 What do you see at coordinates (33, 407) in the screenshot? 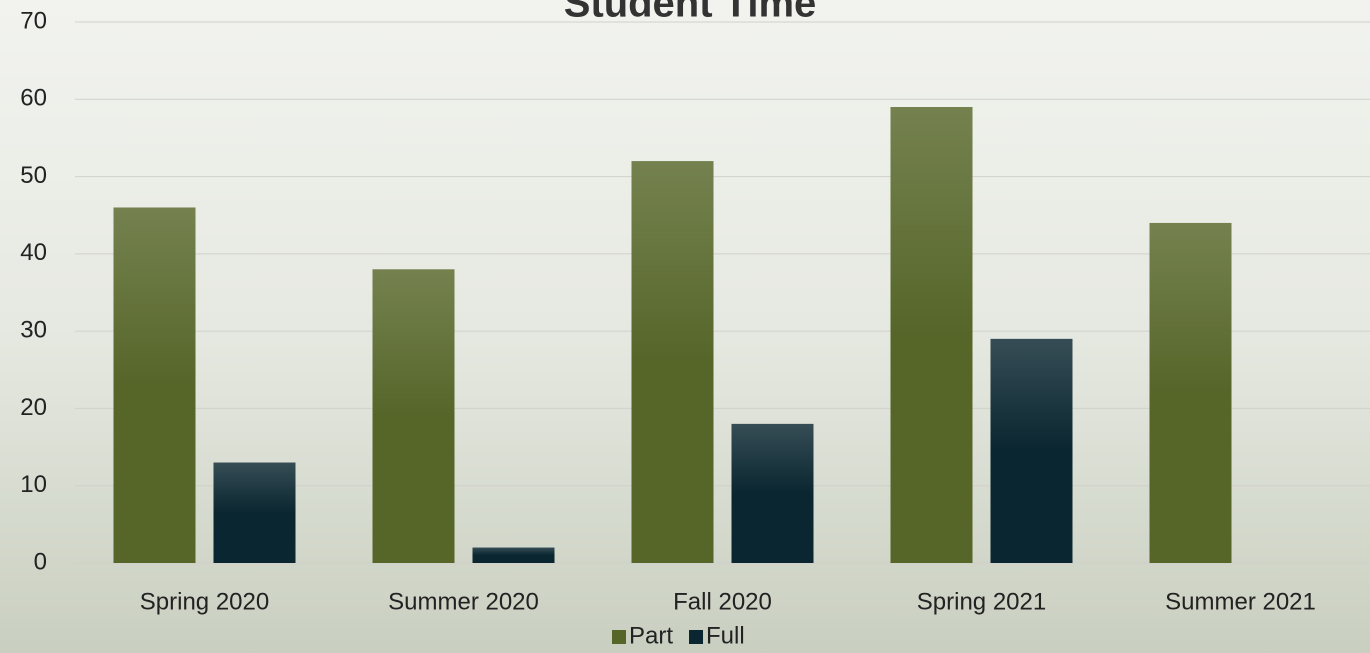
I see `y-tick-label: 20` at bounding box center [33, 407].